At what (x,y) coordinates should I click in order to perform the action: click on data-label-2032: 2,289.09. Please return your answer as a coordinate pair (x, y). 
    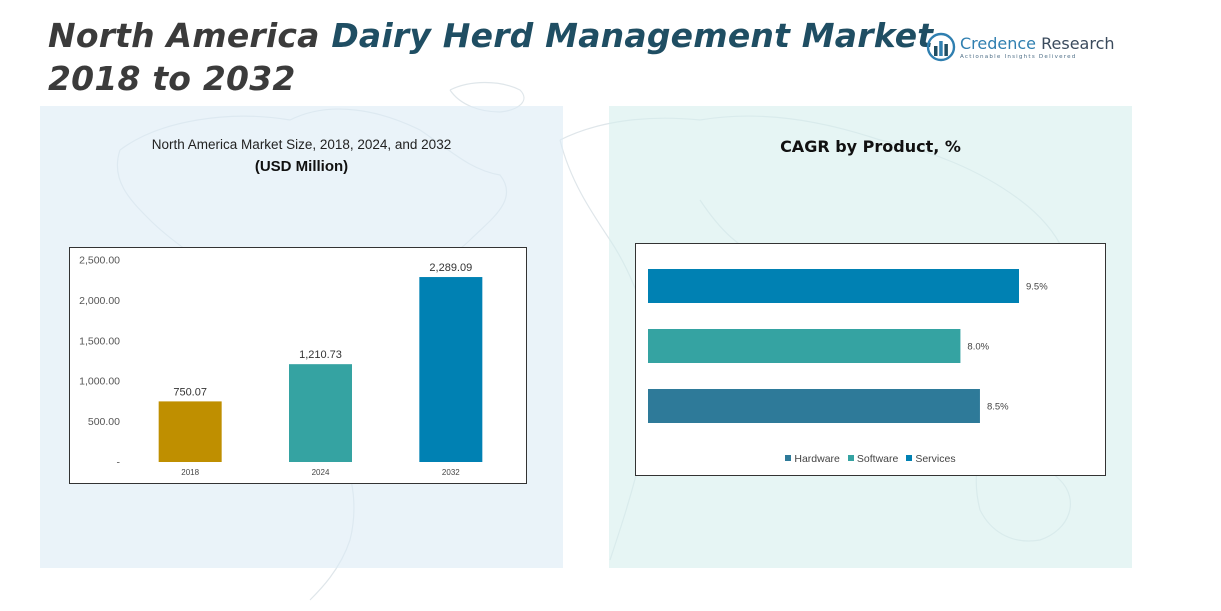
    Looking at the image, I should click on (450, 268).